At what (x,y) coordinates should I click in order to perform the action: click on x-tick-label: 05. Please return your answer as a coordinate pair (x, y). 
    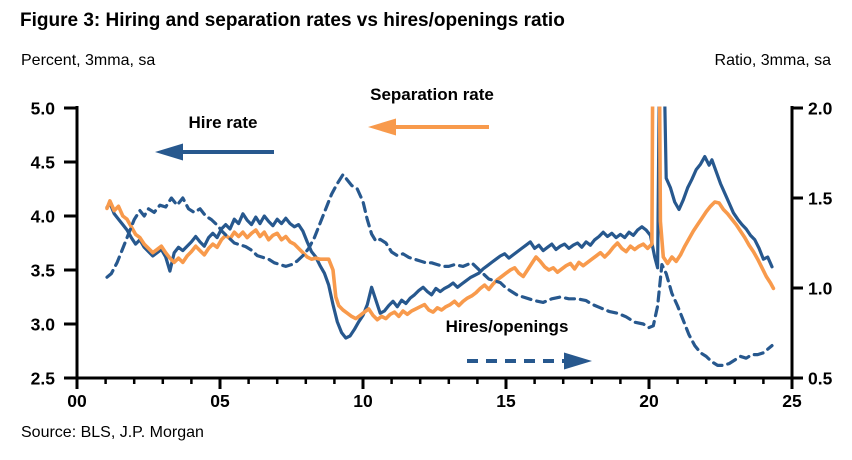
    Looking at the image, I should click on (220, 401).